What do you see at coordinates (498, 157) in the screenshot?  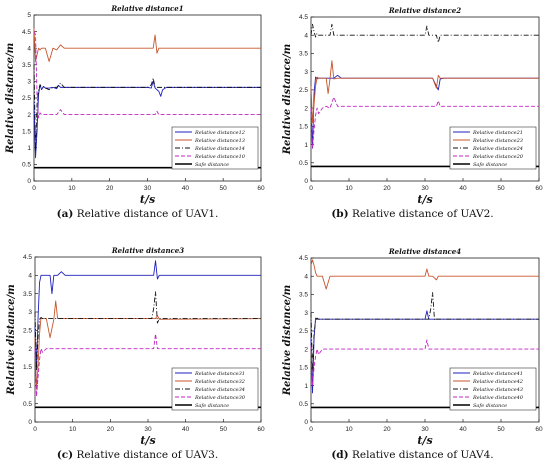 I see `legend-entry: Relative distance20` at bounding box center [498, 157].